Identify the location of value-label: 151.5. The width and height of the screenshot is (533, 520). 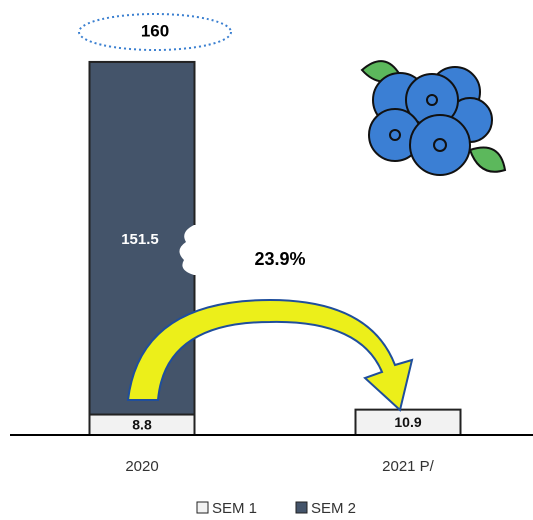
(140, 239).